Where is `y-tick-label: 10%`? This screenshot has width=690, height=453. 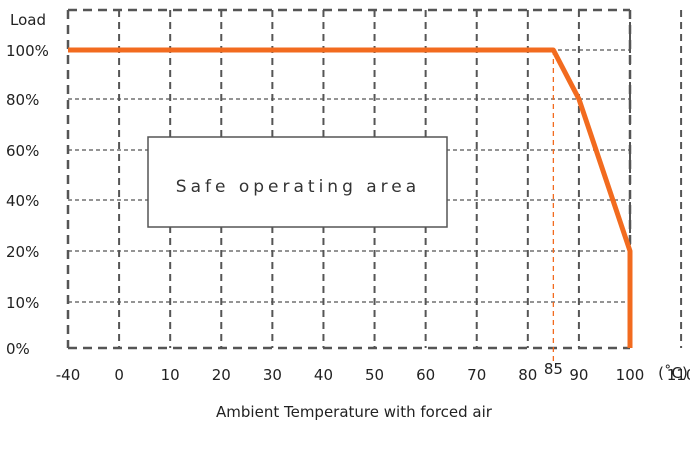 y-tick-label: 10% is located at coordinates (22, 303).